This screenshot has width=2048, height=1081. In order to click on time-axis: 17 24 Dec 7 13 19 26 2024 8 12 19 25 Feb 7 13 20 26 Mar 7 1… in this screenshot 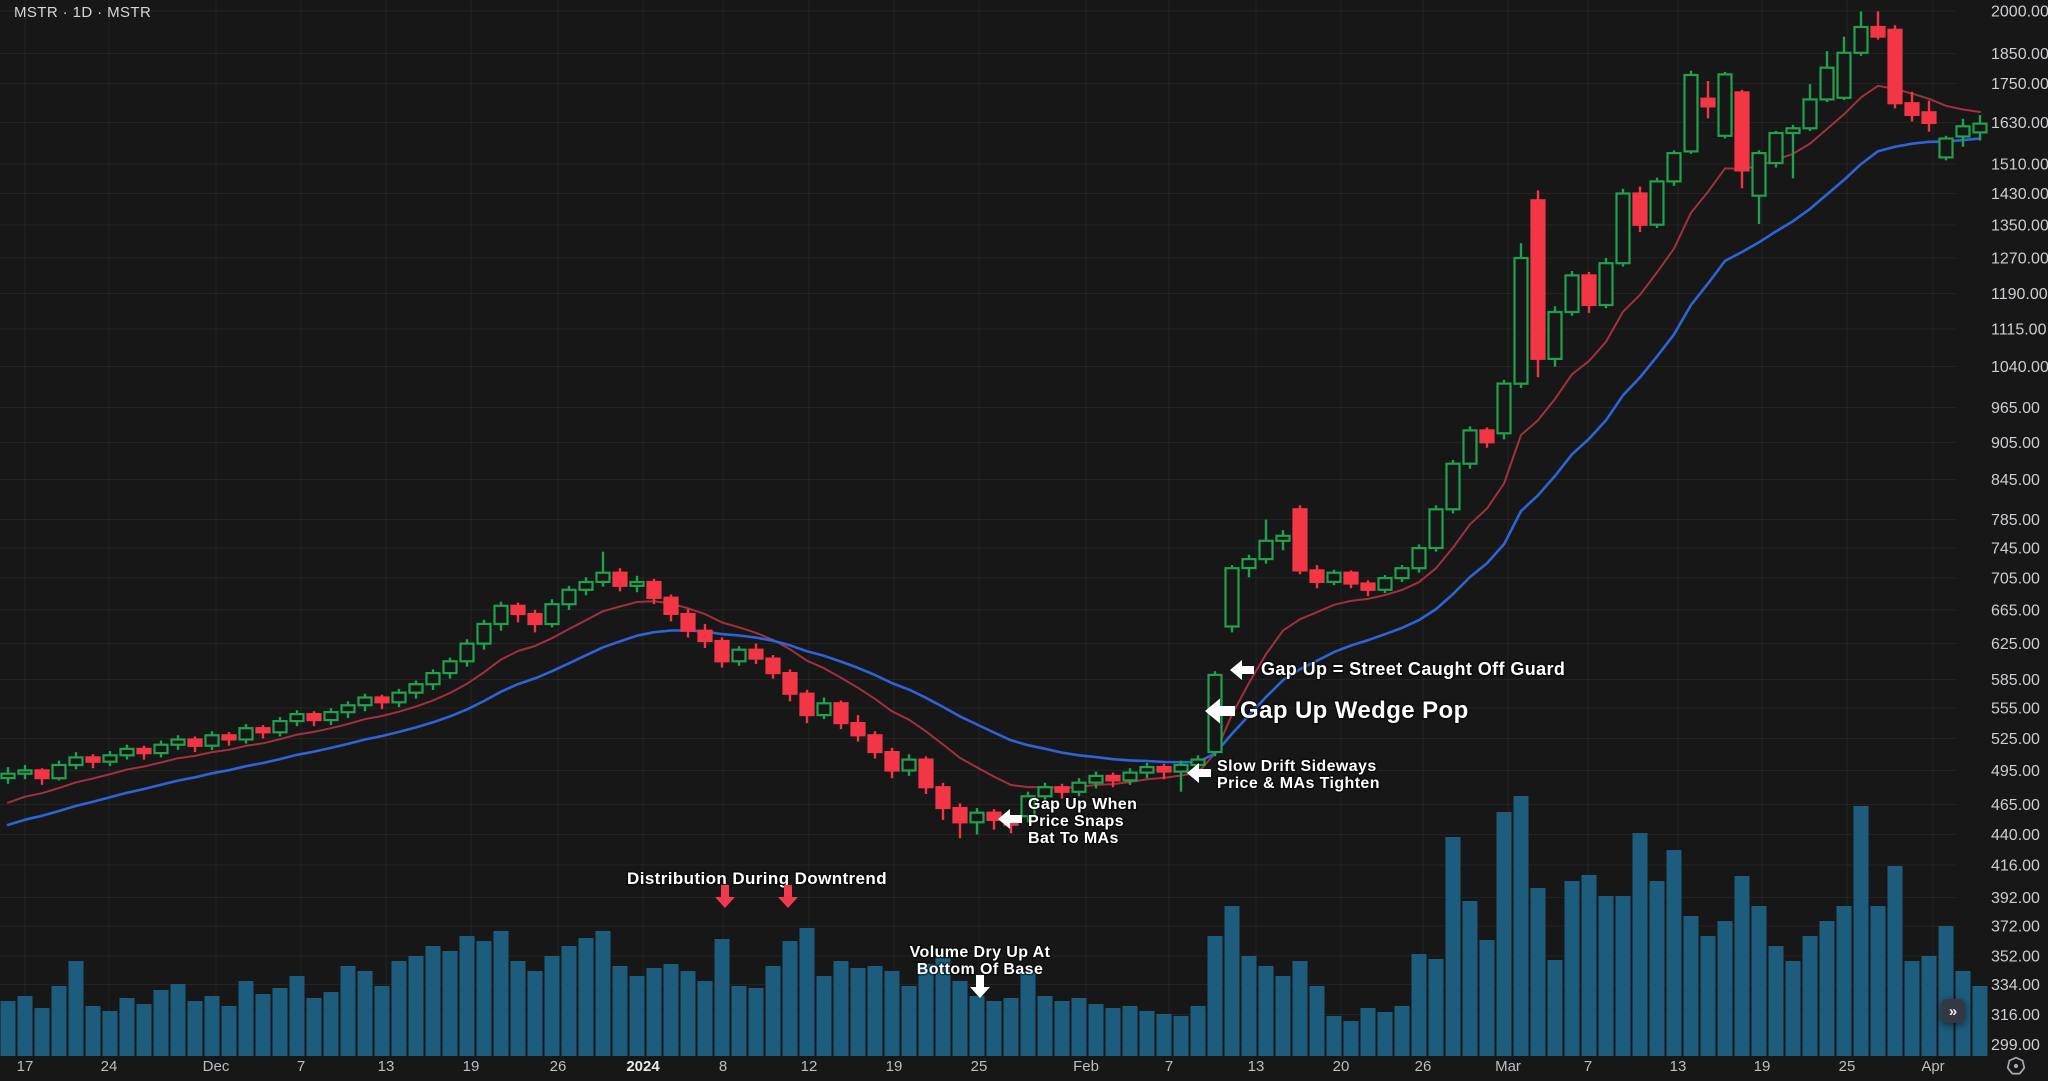, I will do `click(981, 1066)`.